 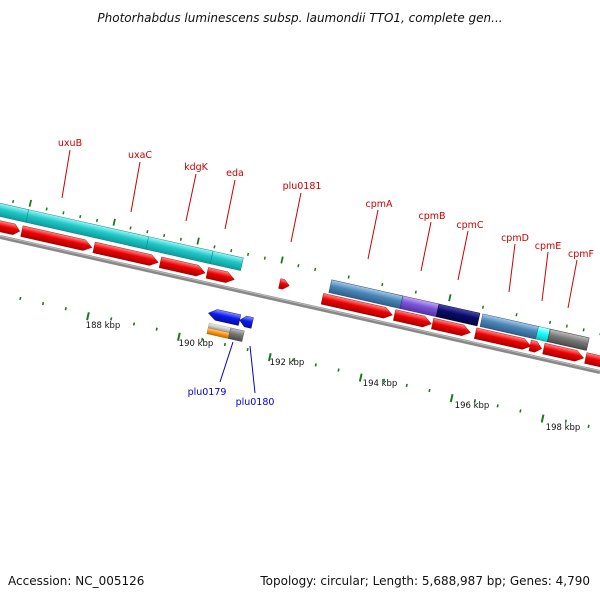 I want to click on gene-eda, so click(x=226, y=260).